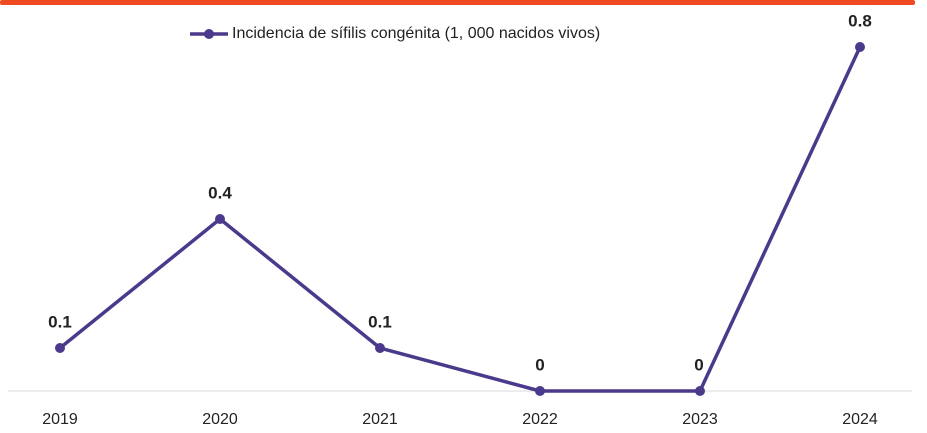 The image size is (927, 433). What do you see at coordinates (60, 419) in the screenshot?
I see `x-tick-label: 2019` at bounding box center [60, 419].